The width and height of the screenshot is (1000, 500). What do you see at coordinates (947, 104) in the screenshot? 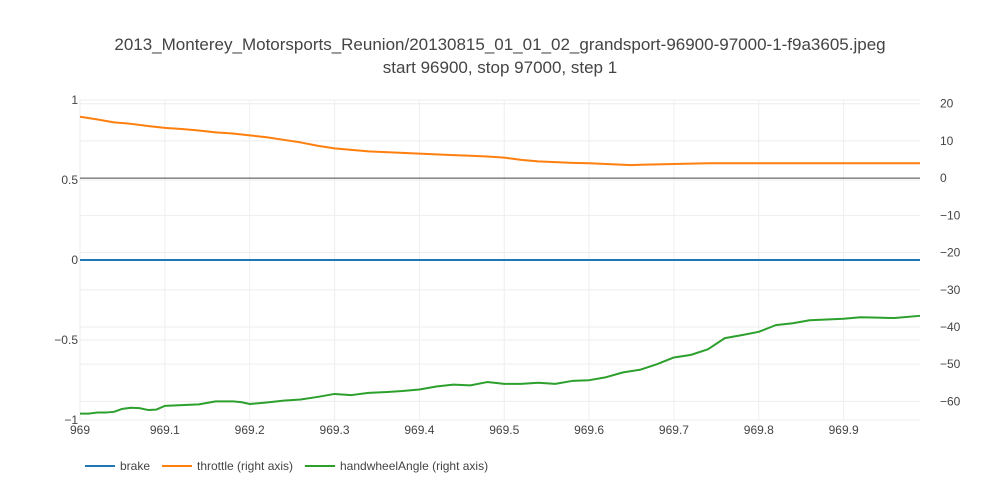
I see `y-right-tick-label: 20` at bounding box center [947, 104].